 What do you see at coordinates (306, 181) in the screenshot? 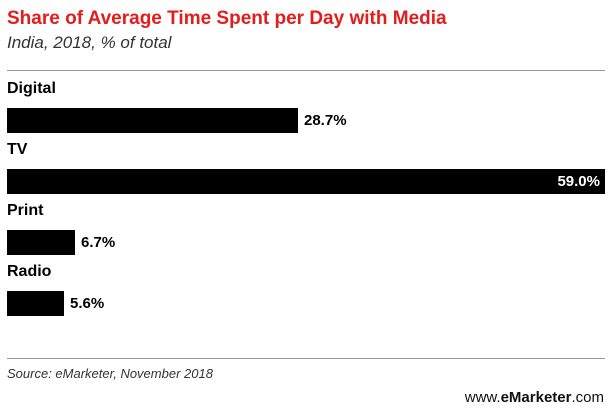
I see `bar-tv` at bounding box center [306, 181].